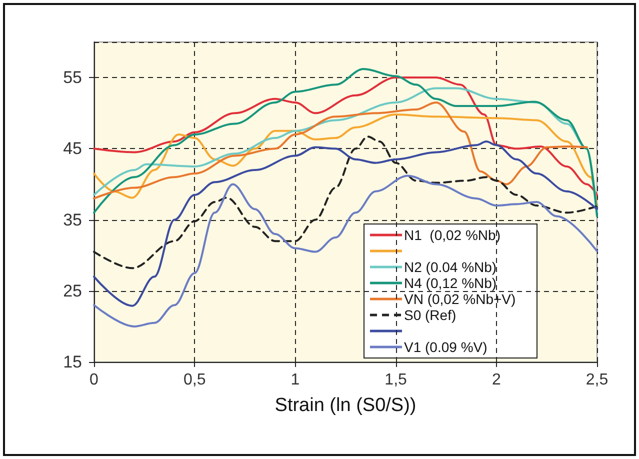 The image size is (639, 459). Describe the element at coordinates (396, 380) in the screenshot. I see `x-tick-label: 1,5` at that location.